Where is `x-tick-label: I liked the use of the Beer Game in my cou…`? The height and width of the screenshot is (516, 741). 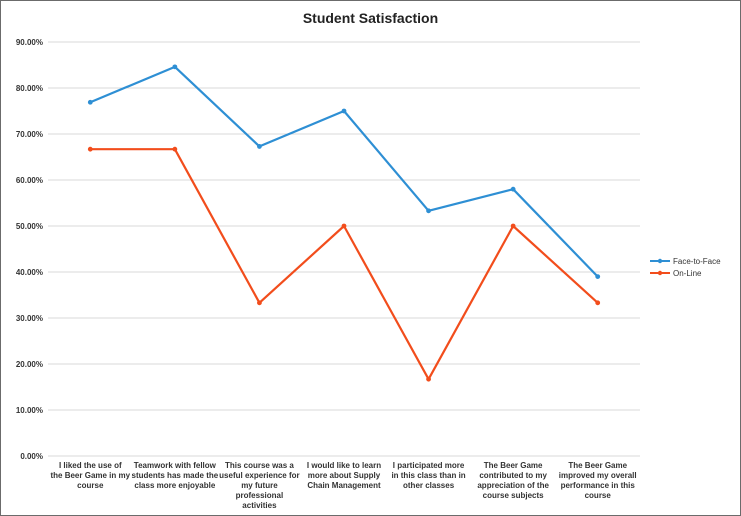 x-tick-label: I liked the use of the Beer Game in my cou… is located at coordinates (90, 475).